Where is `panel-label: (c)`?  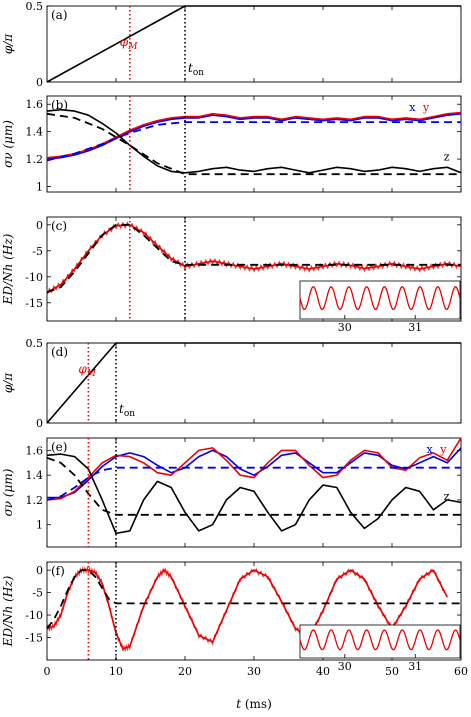 panel-label: (c) is located at coordinates (59, 226).